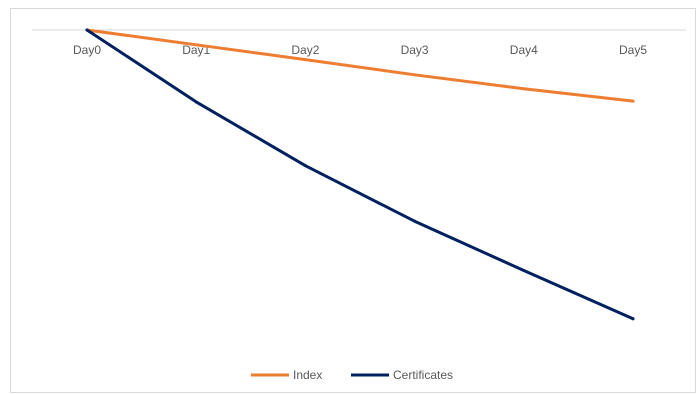 This screenshot has width=697, height=394. I want to click on data-point-certificates-day0, so click(87, 30).